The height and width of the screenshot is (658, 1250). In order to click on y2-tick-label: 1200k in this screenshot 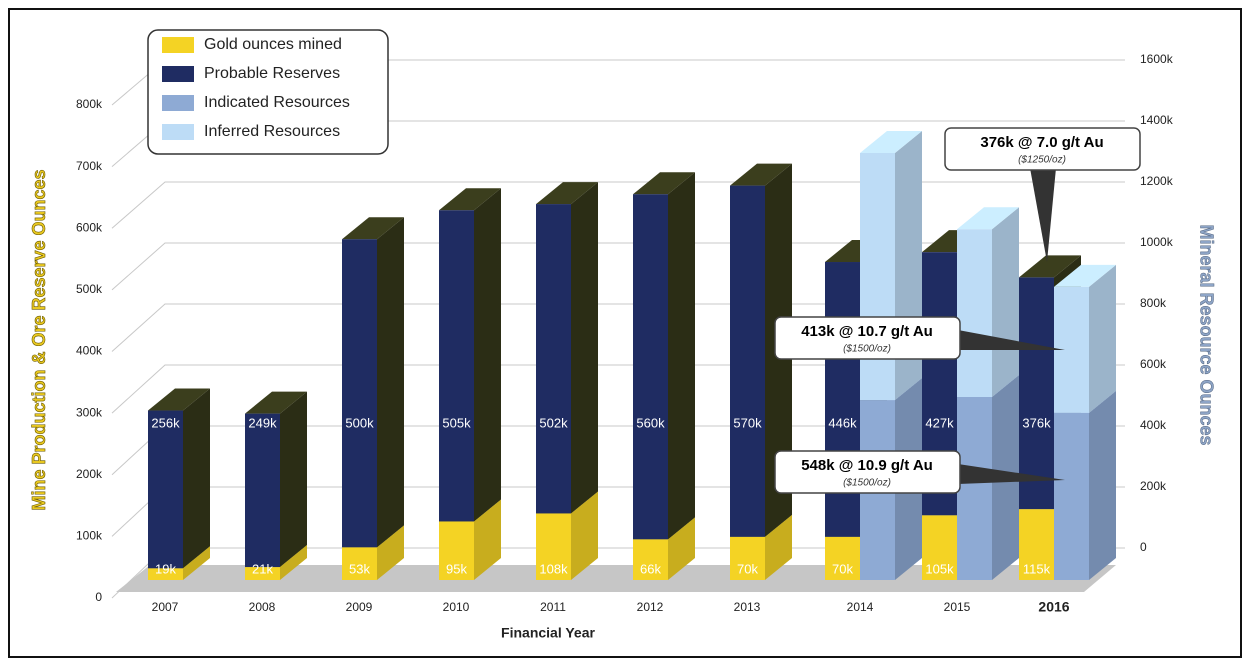, I will do `click(1157, 181)`.